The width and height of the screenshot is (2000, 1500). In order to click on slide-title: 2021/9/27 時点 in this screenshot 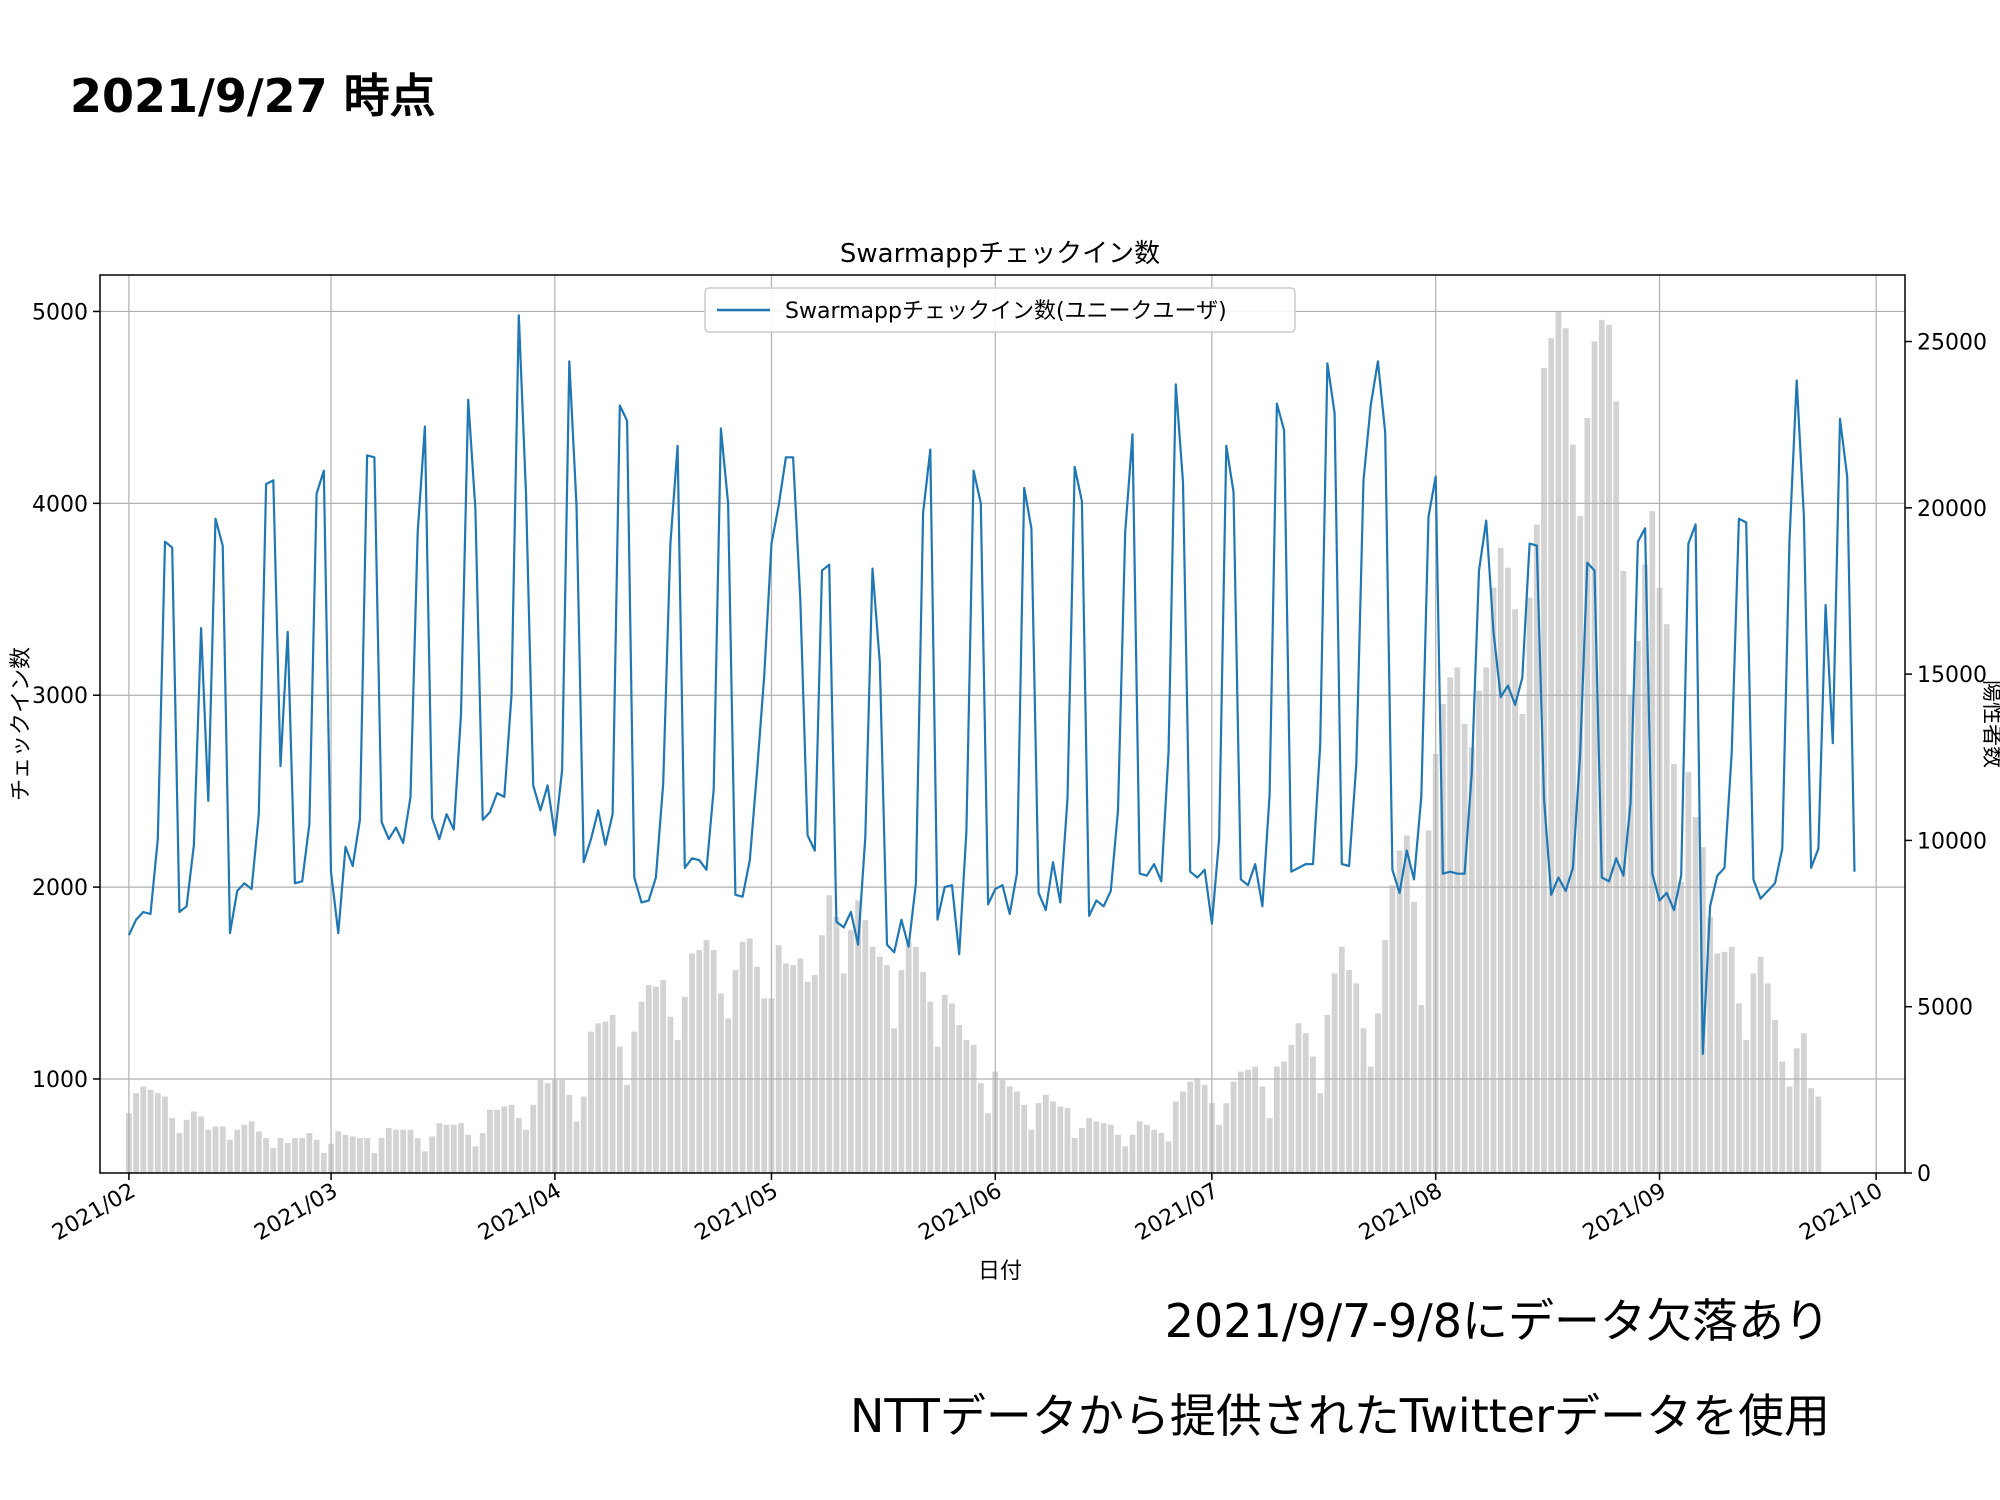, I will do `click(253, 96)`.